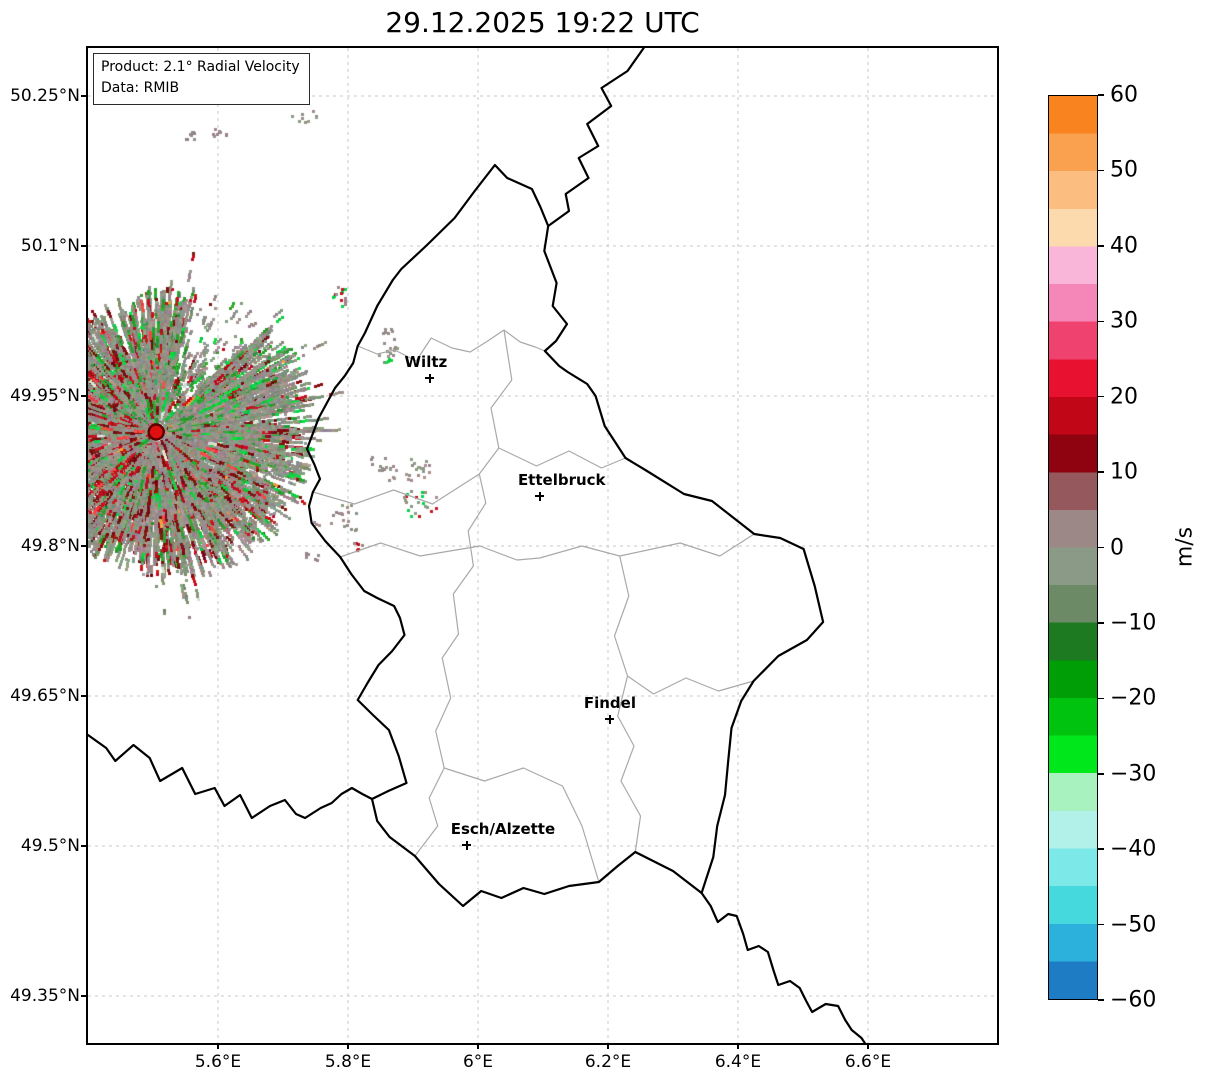 Image resolution: width=1207 pixels, height=1081 pixels. Describe the element at coordinates (1124, 246) in the screenshot. I see `colorbar-tick-label: 40` at that location.